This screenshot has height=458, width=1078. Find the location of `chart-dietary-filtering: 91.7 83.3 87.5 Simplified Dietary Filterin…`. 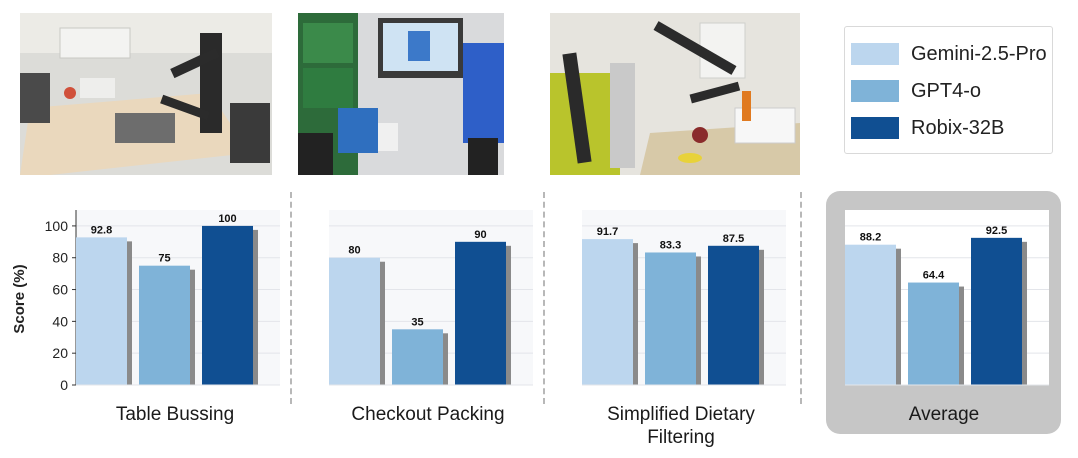

chart-dietary-filtering: 91.7 83.3 87.5 Simplified Dietary Filterin… is located at coordinates (681, 319).